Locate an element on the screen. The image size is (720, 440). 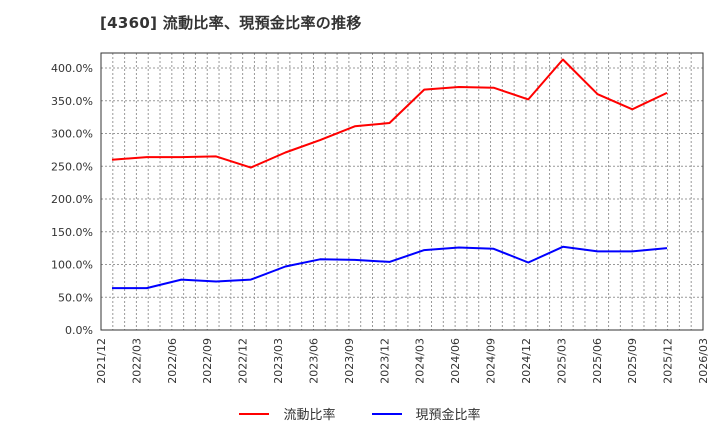
legend-label-cash-ratio: 現預金比率 is located at coordinates (448, 415).